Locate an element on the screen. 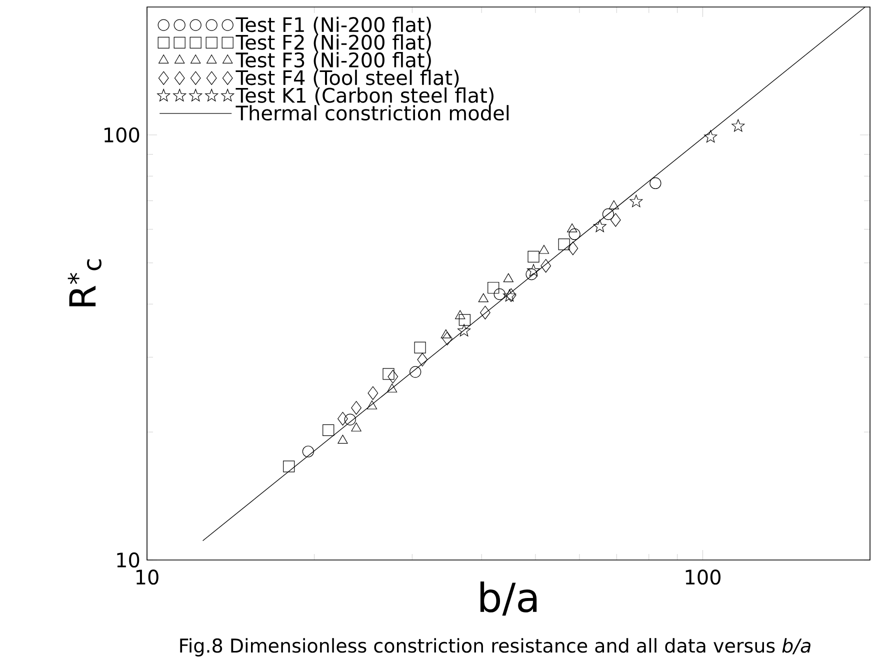 The height and width of the screenshot is (666, 874). legend-label: Test F1 (Ni-200 flat) is located at coordinates (333, 25).